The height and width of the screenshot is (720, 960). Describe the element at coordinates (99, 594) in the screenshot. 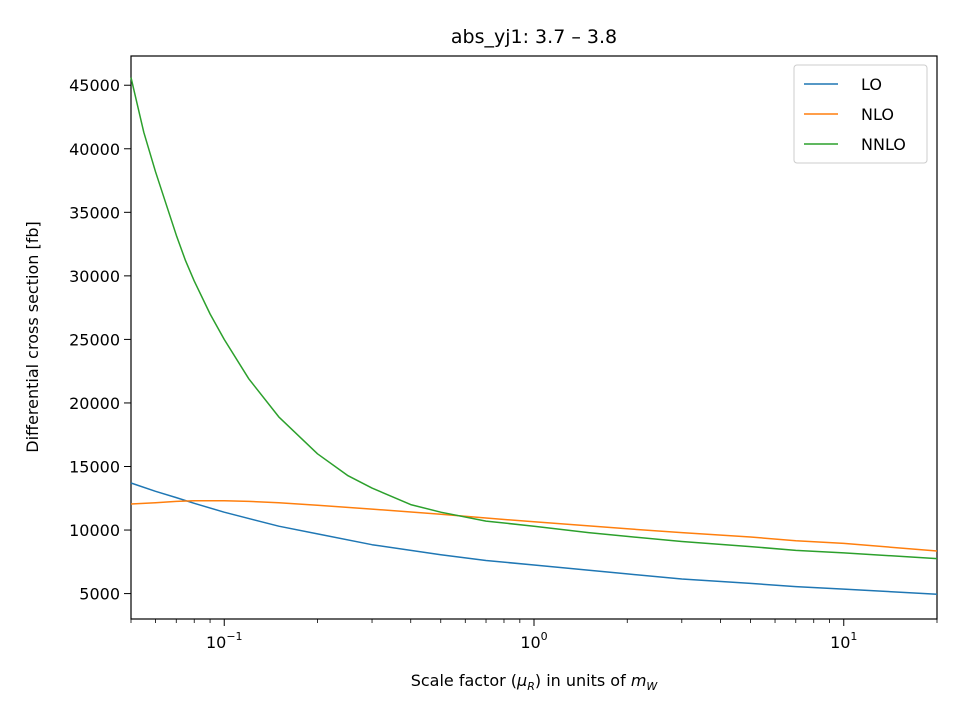

I see `y-tick-label: 5000` at that location.